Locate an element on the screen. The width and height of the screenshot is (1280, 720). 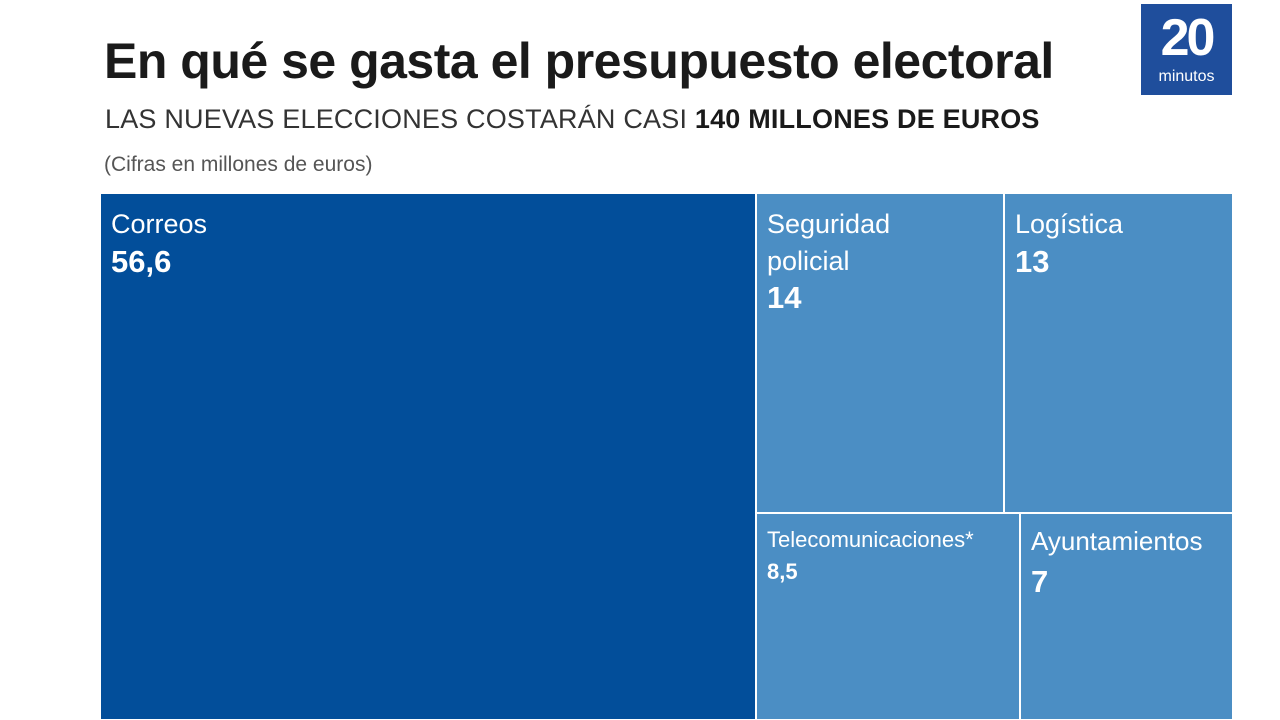
tile-value: 13 is located at coordinates (1032, 261).